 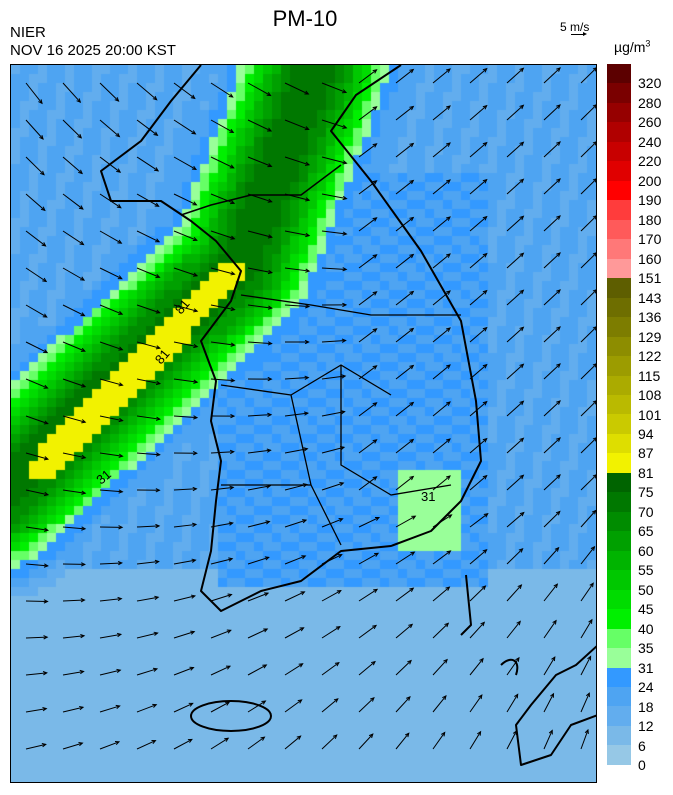 I want to click on legend-label: 143, so click(x=650, y=297).